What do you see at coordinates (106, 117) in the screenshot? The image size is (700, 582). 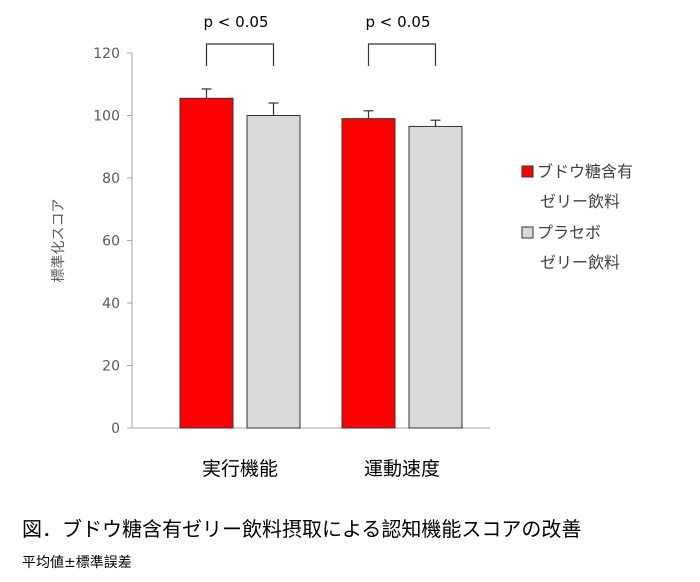 I see `y-tick-label: 100` at bounding box center [106, 117].